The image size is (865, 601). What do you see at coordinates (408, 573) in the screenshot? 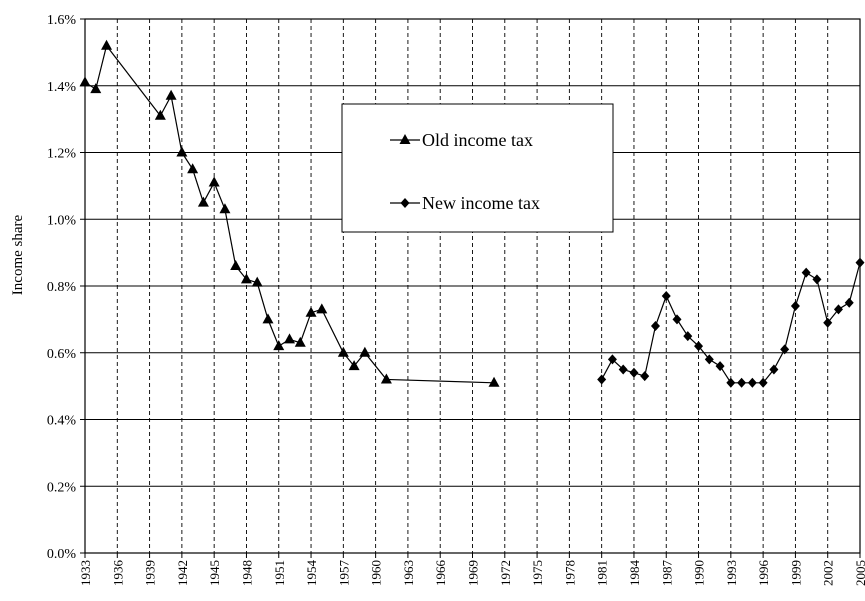
I see `x-tick-label: 1963` at bounding box center [408, 573].